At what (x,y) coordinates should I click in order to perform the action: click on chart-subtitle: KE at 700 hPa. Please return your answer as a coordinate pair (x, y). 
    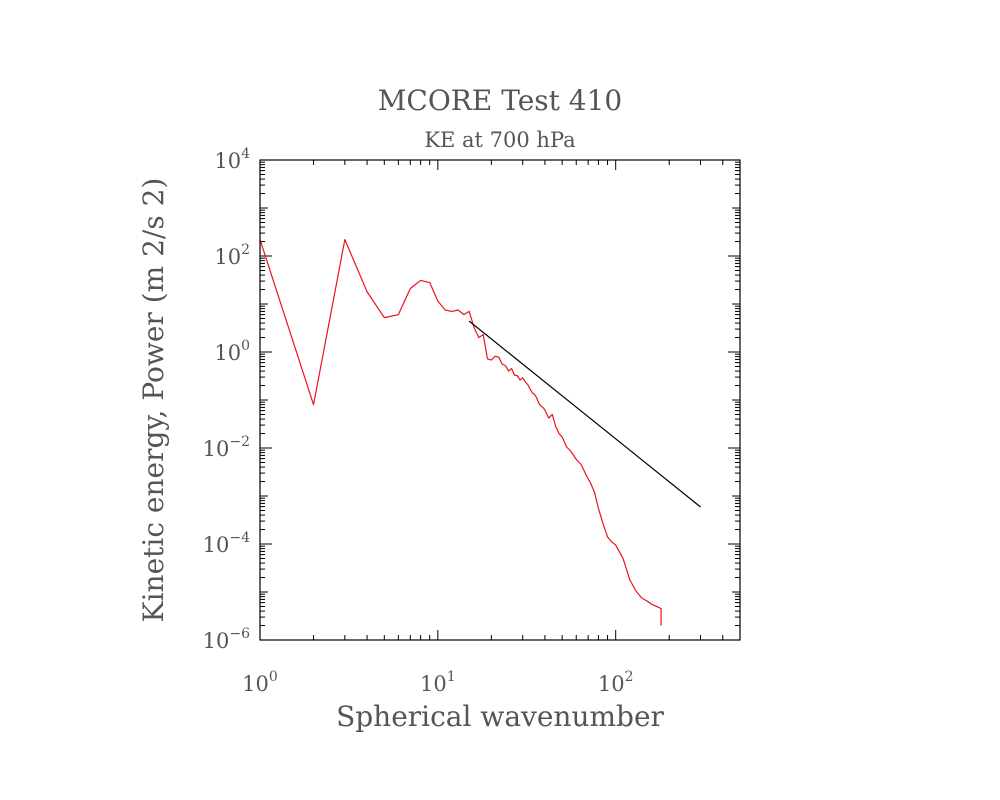
    Looking at the image, I should click on (499, 140).